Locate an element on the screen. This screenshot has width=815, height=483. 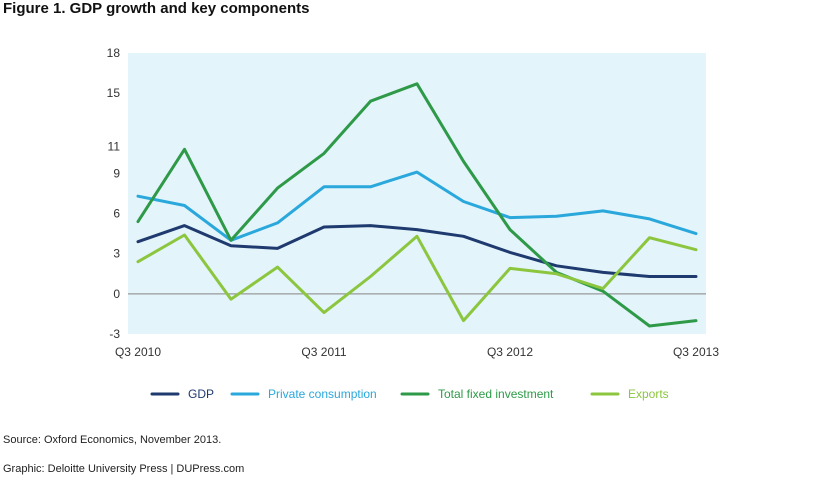
x-tick-label: Q3 2011 is located at coordinates (323, 352).